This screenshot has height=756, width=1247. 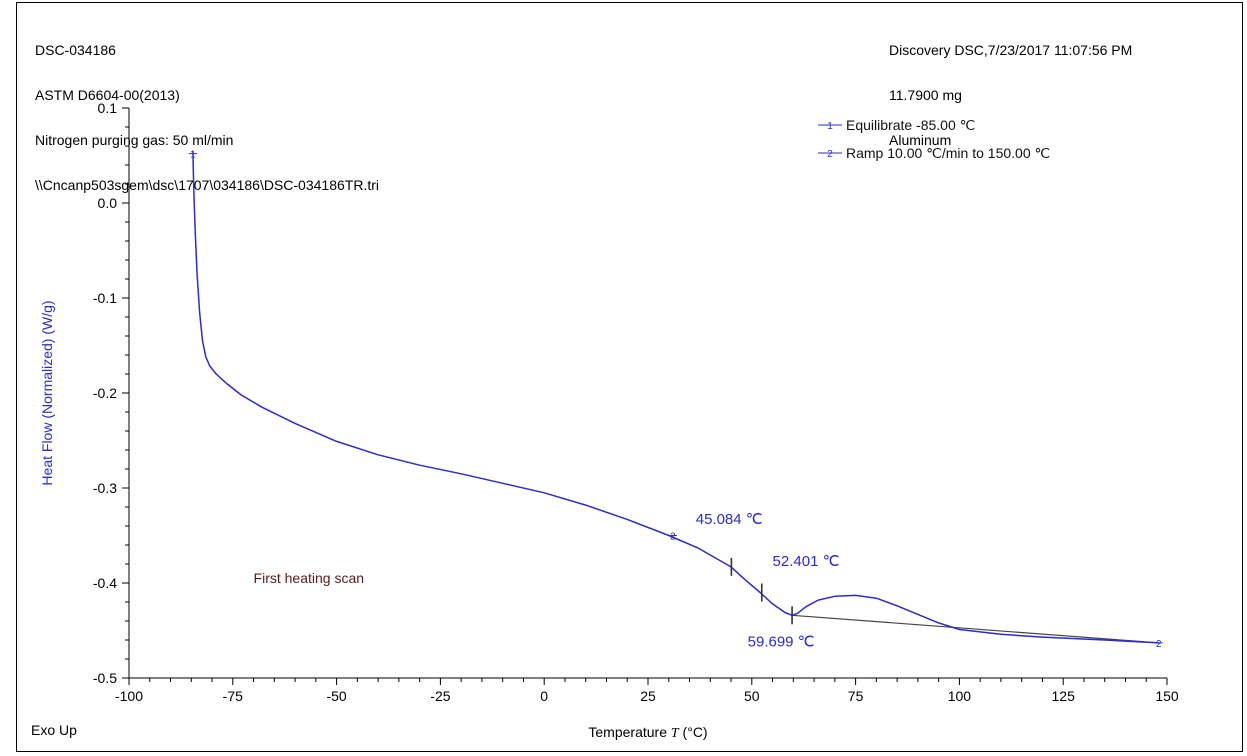 What do you see at coordinates (1064, 696) in the screenshot?
I see `x-tick-label: 125` at bounding box center [1064, 696].